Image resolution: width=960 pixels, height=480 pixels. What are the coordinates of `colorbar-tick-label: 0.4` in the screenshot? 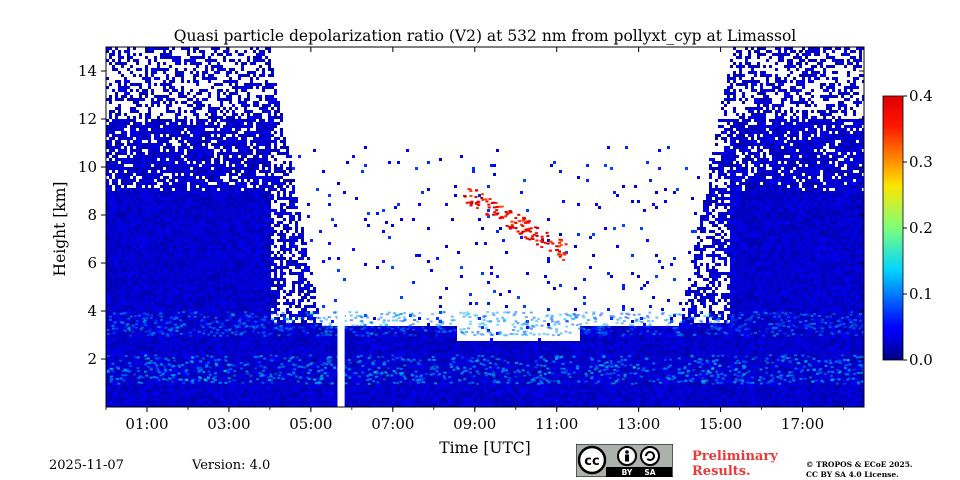 It's located at (921, 96).